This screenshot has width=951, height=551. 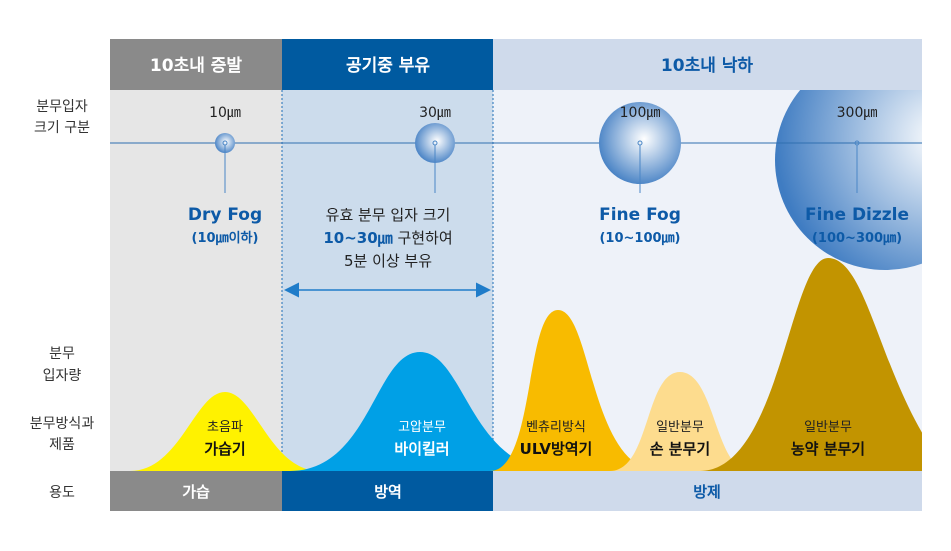 I want to click on product-name-2: 바이킬러, so click(x=421, y=449).